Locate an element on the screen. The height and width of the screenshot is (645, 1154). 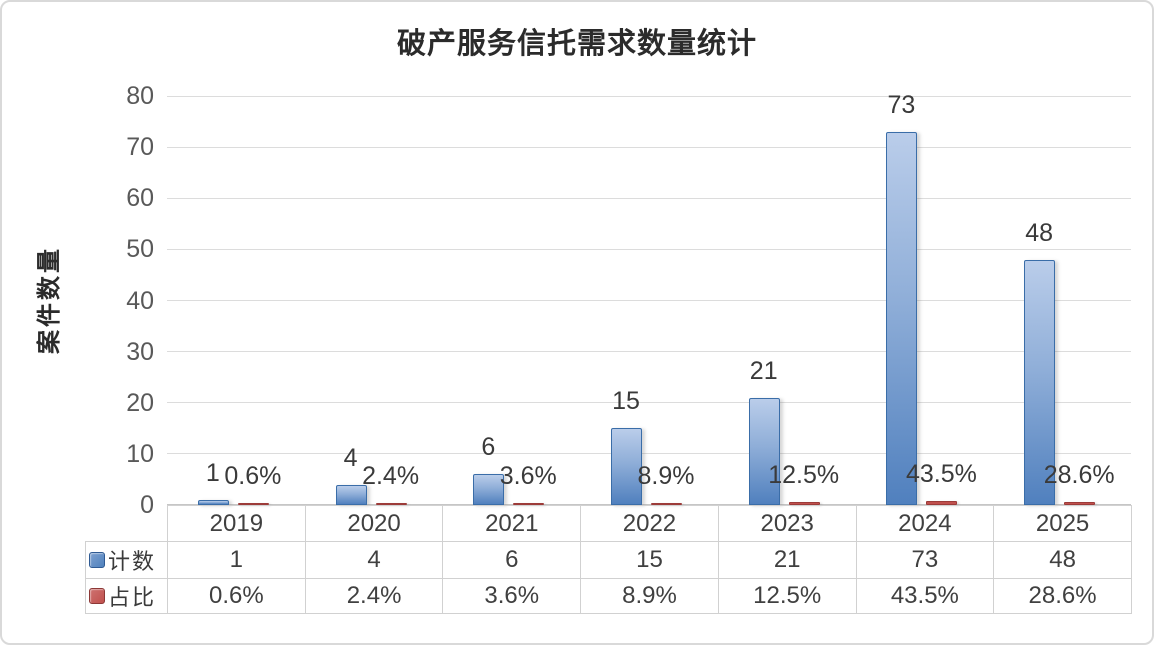
count-legend-swatch-icon is located at coordinates (97, 560).